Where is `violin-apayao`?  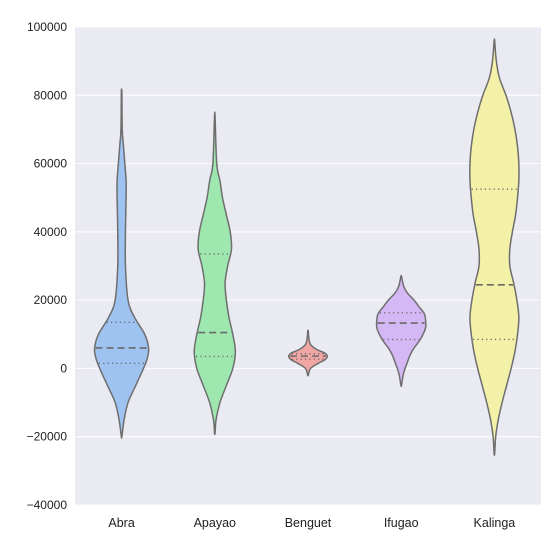 violin-apayao is located at coordinates (215, 273).